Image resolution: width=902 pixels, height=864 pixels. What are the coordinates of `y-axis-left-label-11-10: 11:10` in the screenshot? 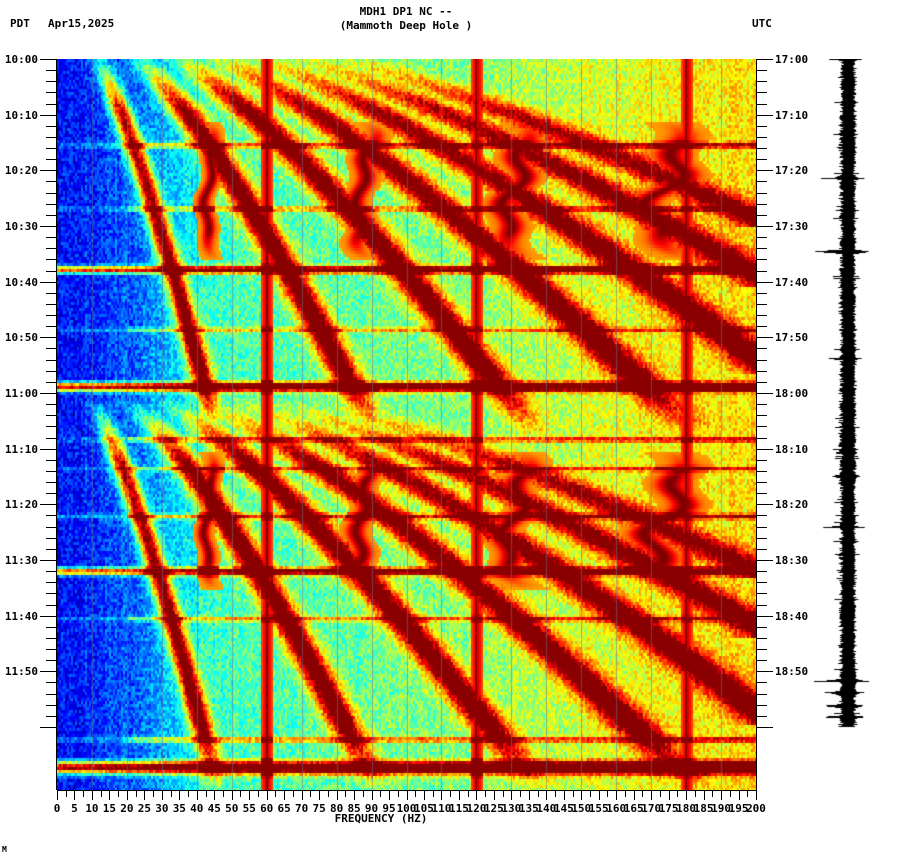 It's located at (21, 449).